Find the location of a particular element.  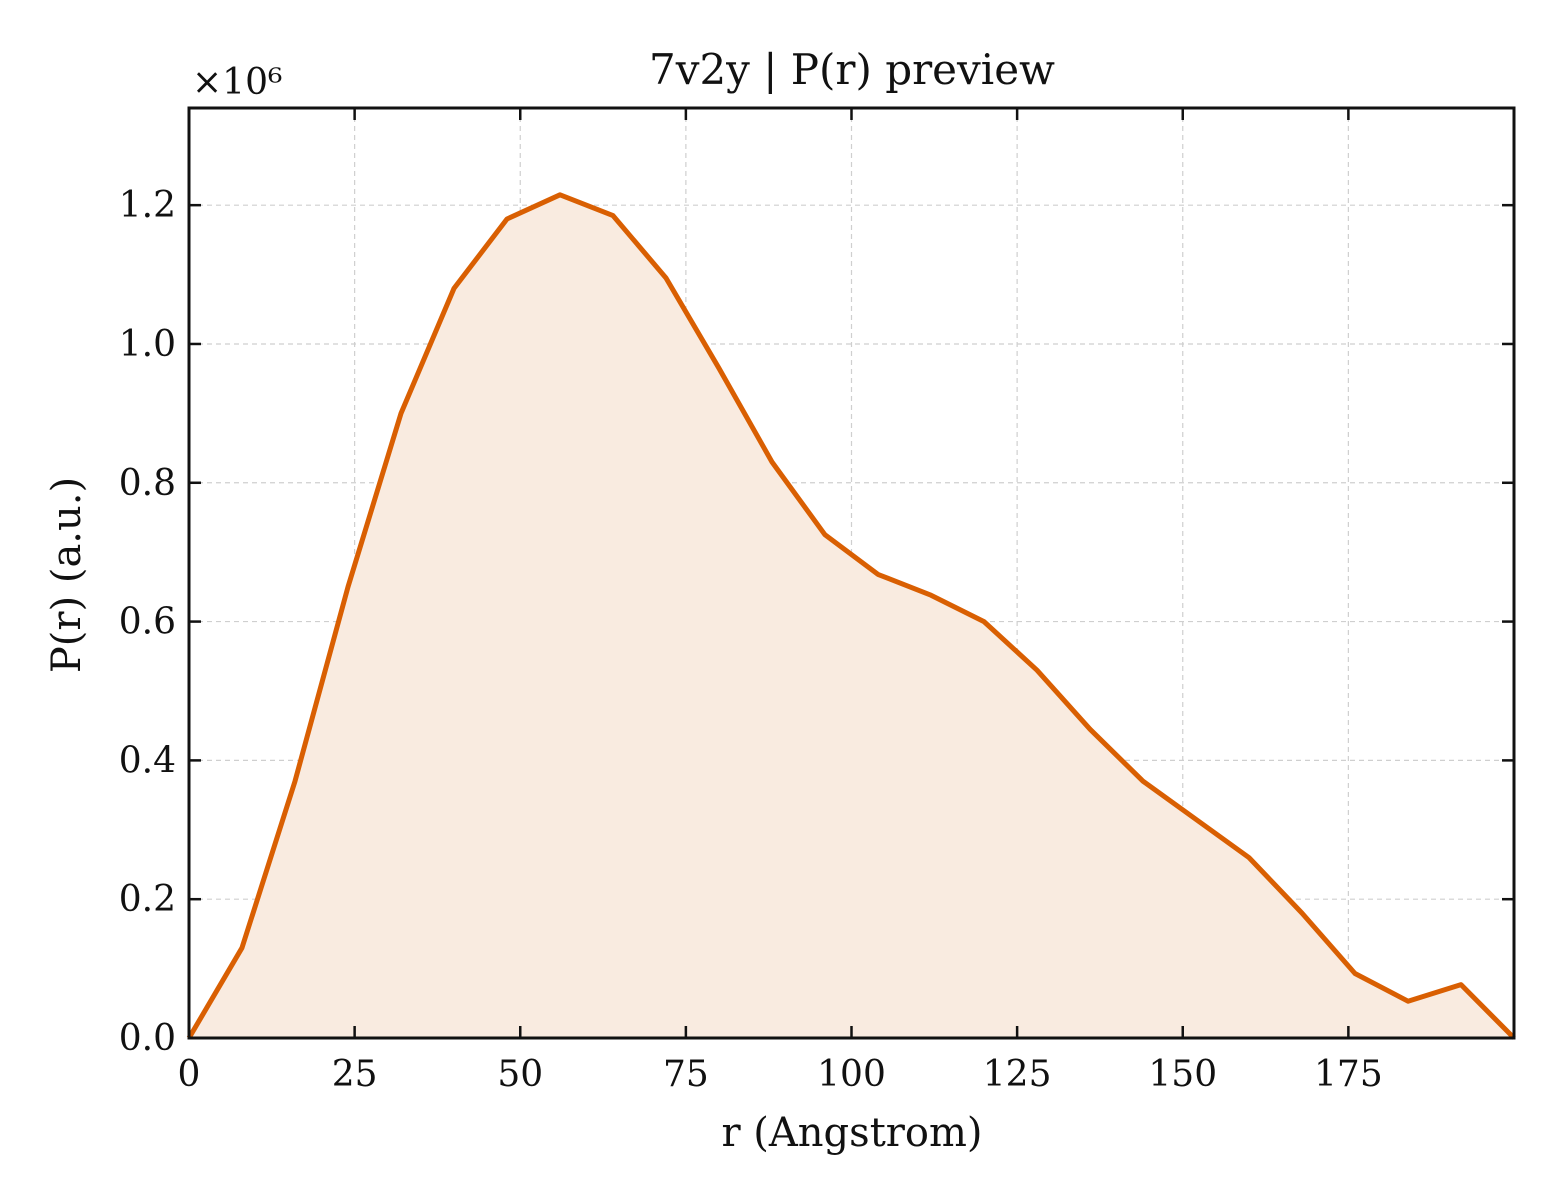

x-tick-label: 125 is located at coordinates (1017, 1074).